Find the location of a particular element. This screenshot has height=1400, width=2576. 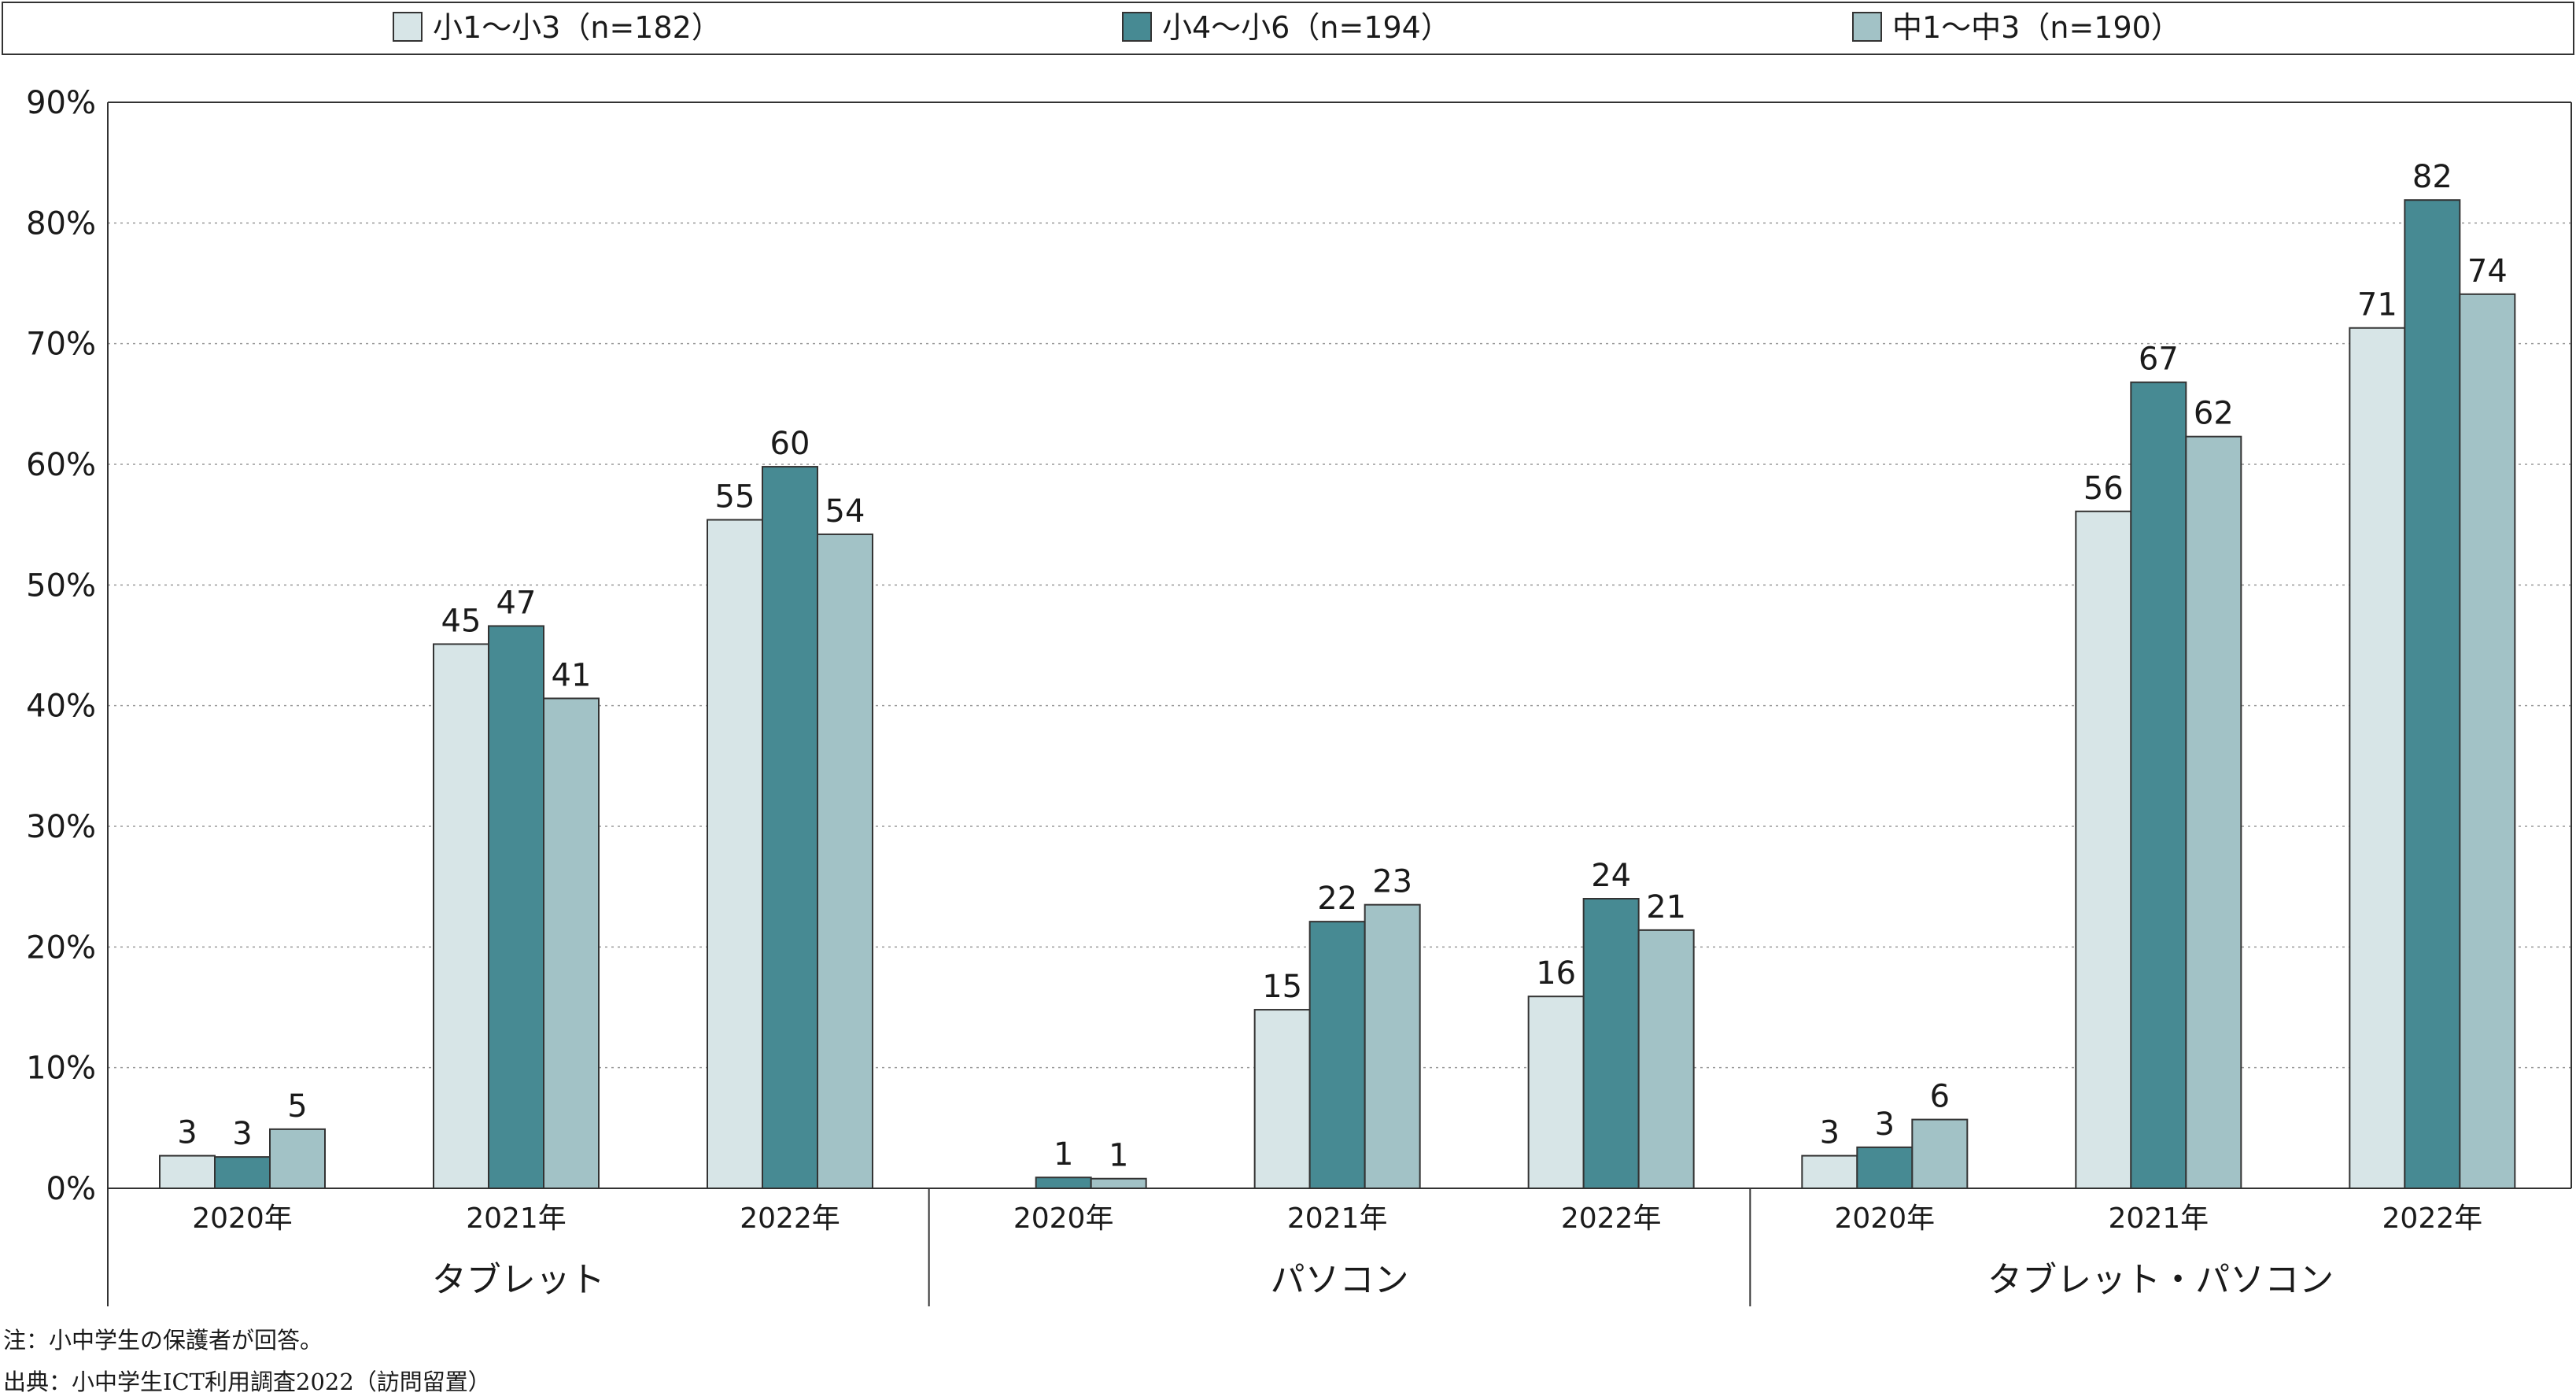

data-label: 23 is located at coordinates (1392, 882).